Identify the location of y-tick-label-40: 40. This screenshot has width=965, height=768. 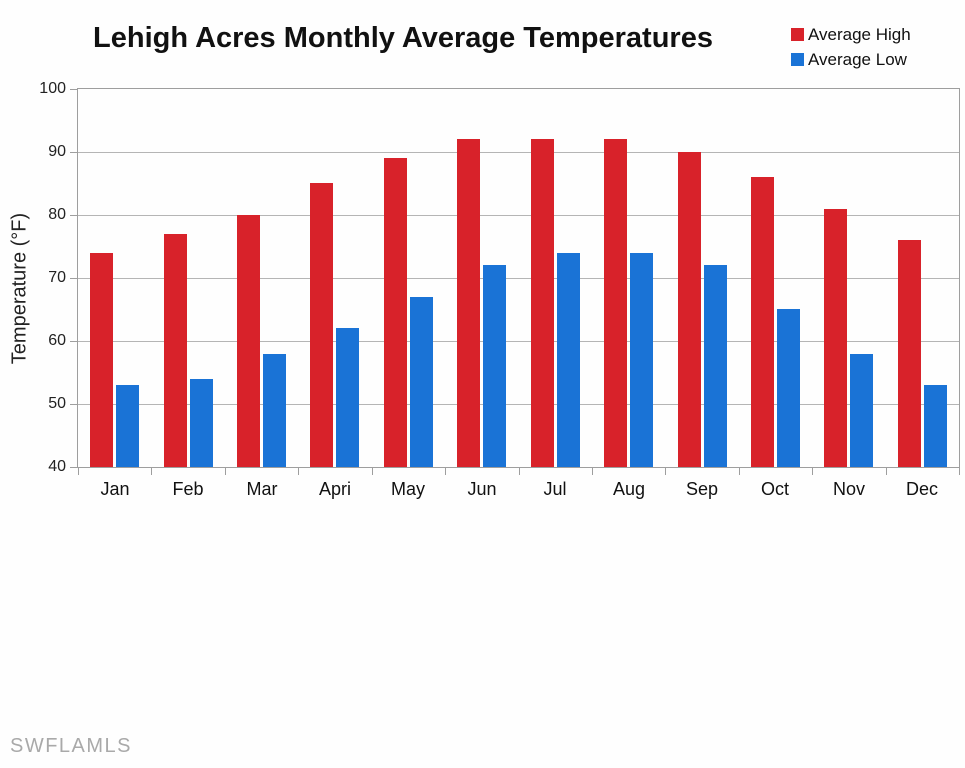
(57, 466).